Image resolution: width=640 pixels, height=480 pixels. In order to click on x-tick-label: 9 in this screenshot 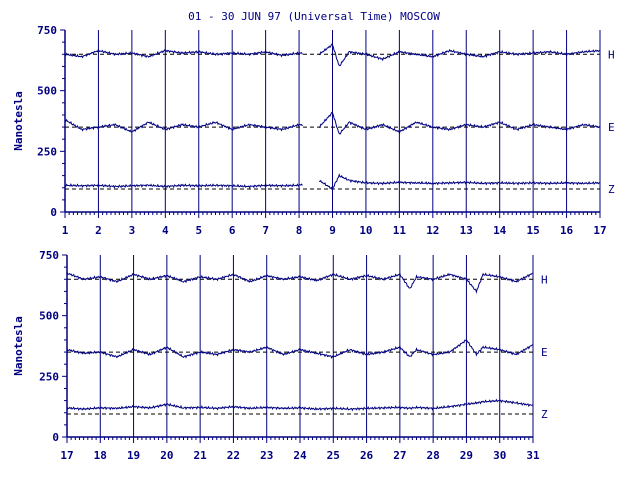, I will do `click(332, 230)`.